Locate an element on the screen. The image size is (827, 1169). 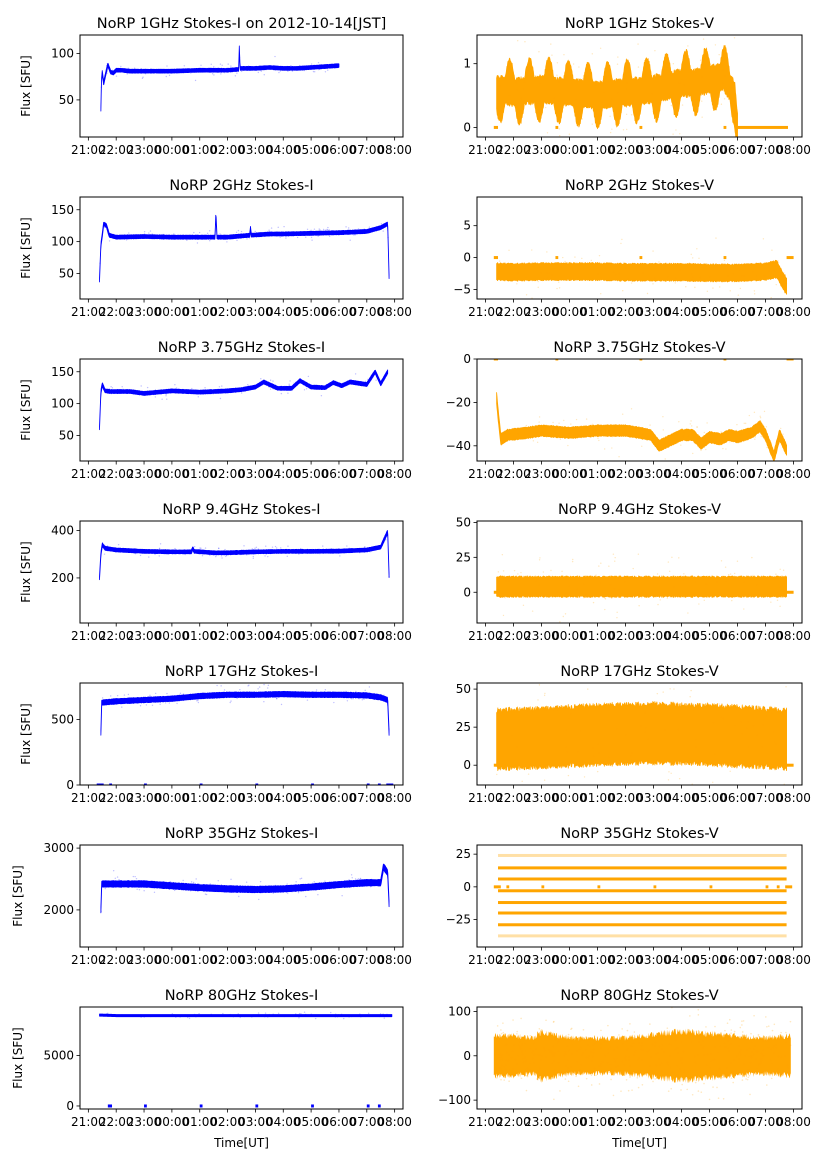
x-tick-label: 05:00 is located at coordinates (311, 150).